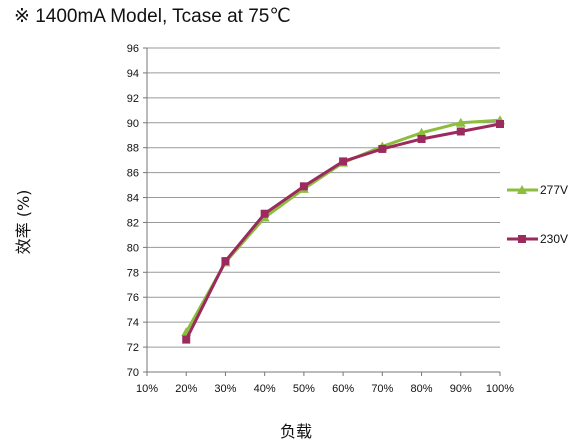  What do you see at coordinates (537, 214) in the screenshot?
I see `legend: 277V 230V` at bounding box center [537, 214].